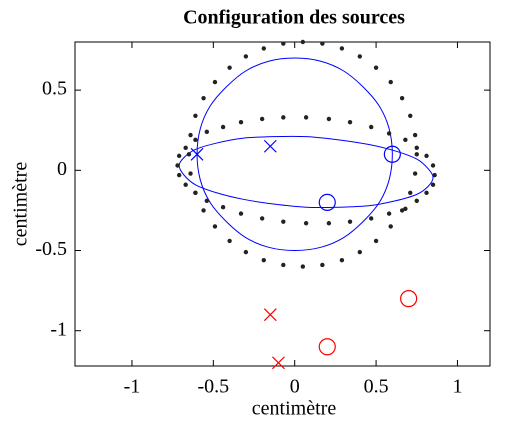 The height and width of the screenshot is (423, 515). What do you see at coordinates (457, 387) in the screenshot?
I see `x-tick-label: 1` at bounding box center [457, 387].